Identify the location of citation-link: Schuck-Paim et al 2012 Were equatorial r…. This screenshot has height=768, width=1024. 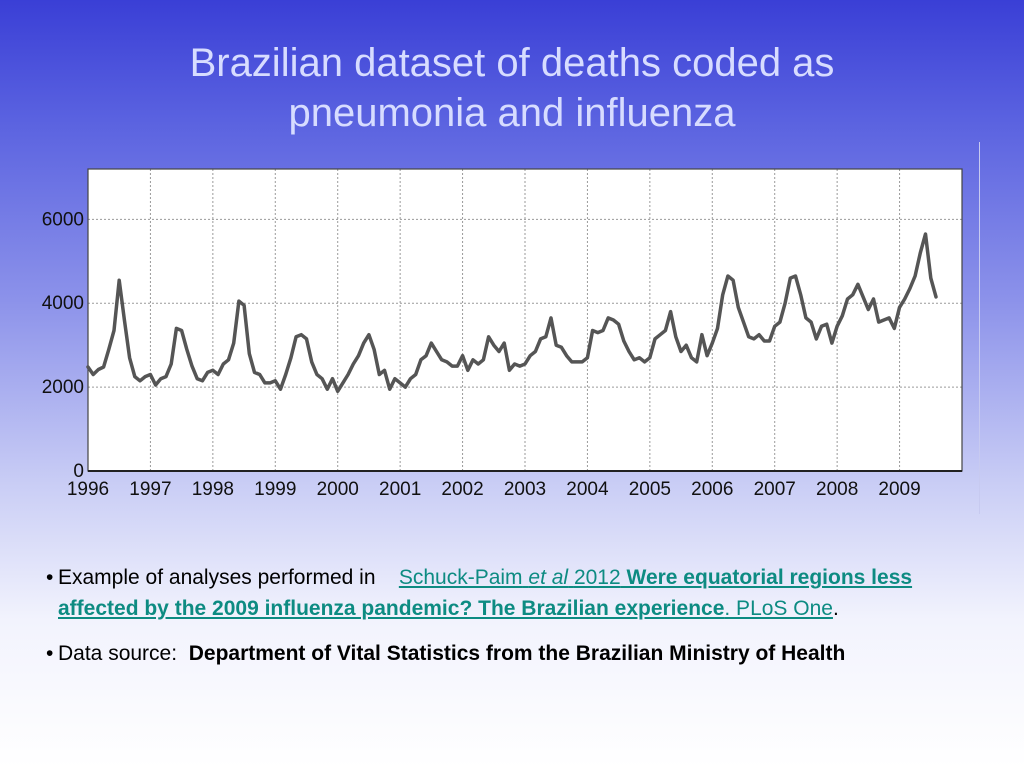
(485, 593).